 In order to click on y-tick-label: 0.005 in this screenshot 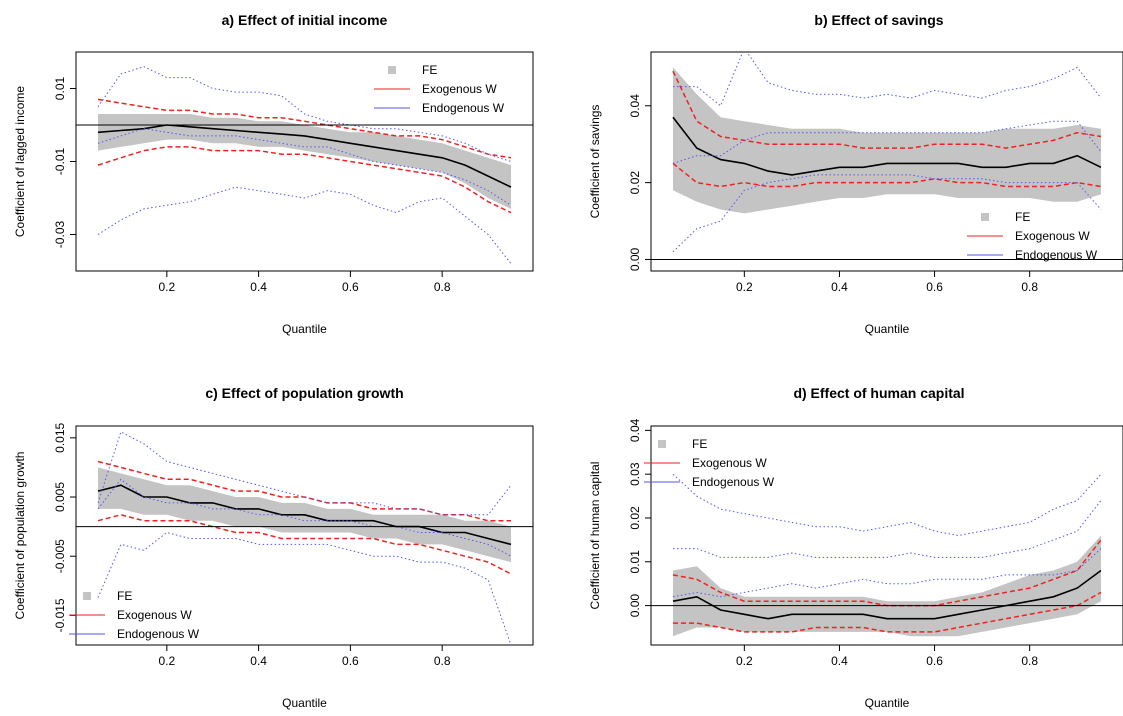, I will do `click(60, 497)`.